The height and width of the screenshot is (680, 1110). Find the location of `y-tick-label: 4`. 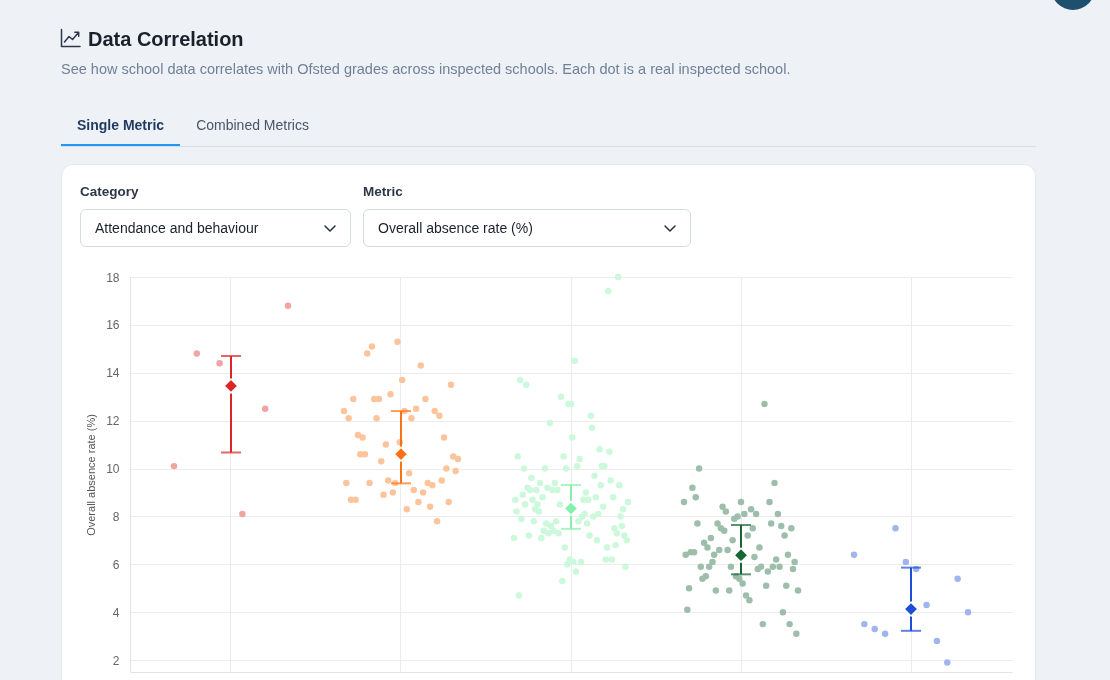

y-tick-label: 4 is located at coordinates (116, 612).